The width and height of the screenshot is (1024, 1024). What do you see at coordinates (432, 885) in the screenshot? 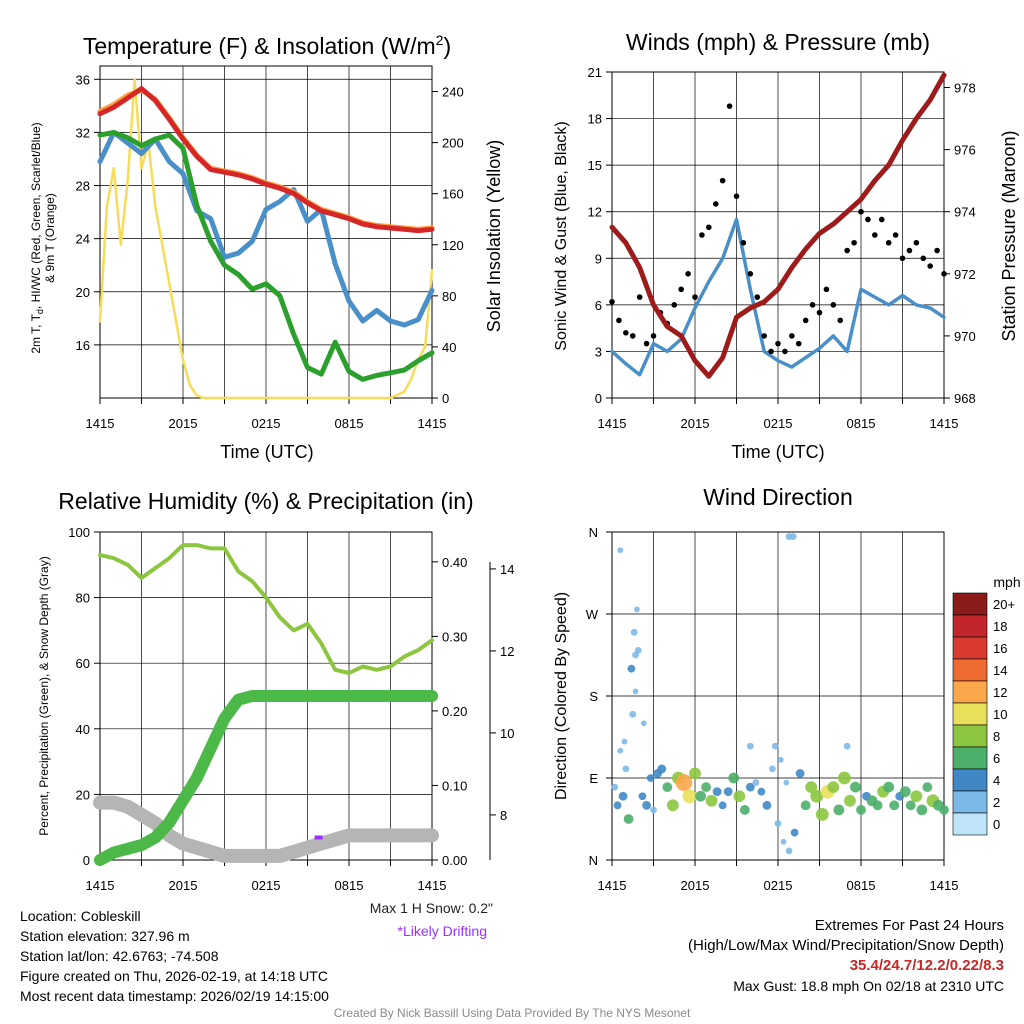
I see `rh-xtick-label: 1415` at bounding box center [432, 885].